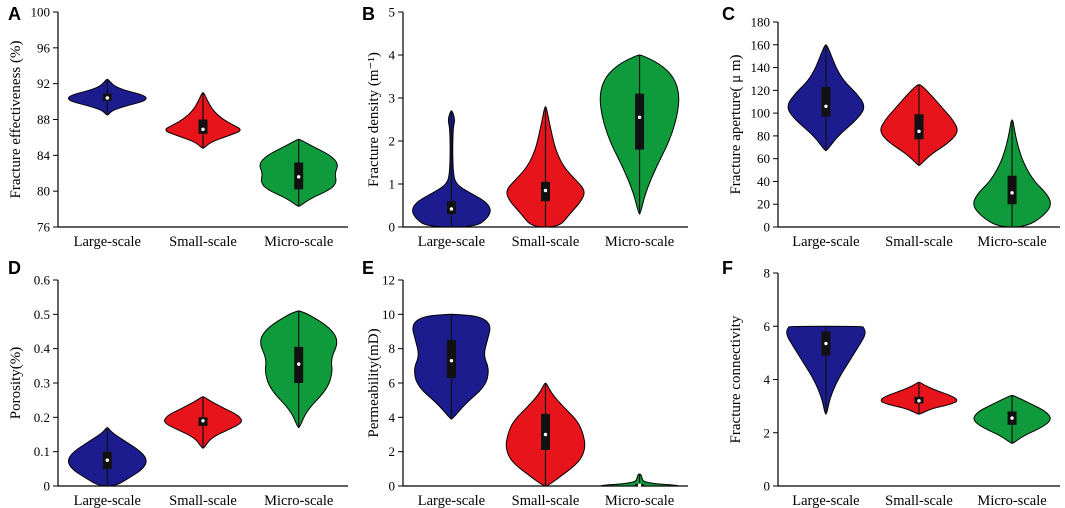 Image resolution: width=1065 pixels, height=508 pixels. I want to click on y-axis-label: Fracture density (m⁻¹), so click(374, 119).